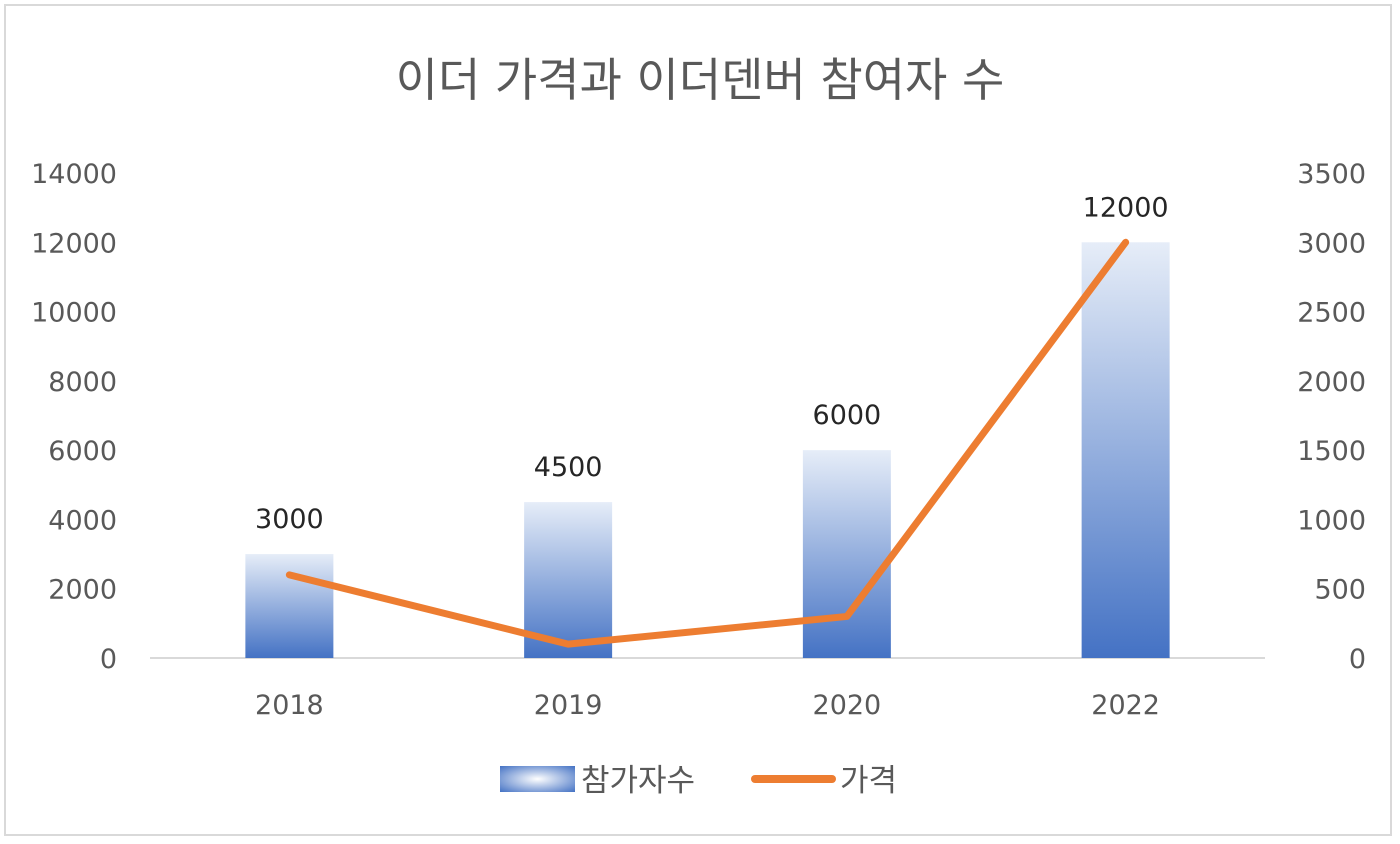 The width and height of the screenshot is (1400, 844). What do you see at coordinates (108, 659) in the screenshot?
I see `left-axis-tick-label: 0` at bounding box center [108, 659].